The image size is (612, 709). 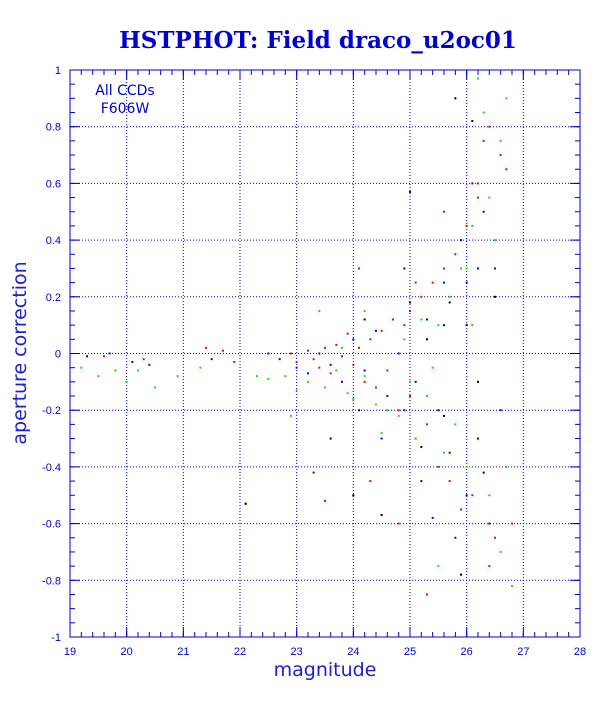 What do you see at coordinates (51, 468) in the screenshot?
I see `y-tick-label: -0.4` at bounding box center [51, 468].